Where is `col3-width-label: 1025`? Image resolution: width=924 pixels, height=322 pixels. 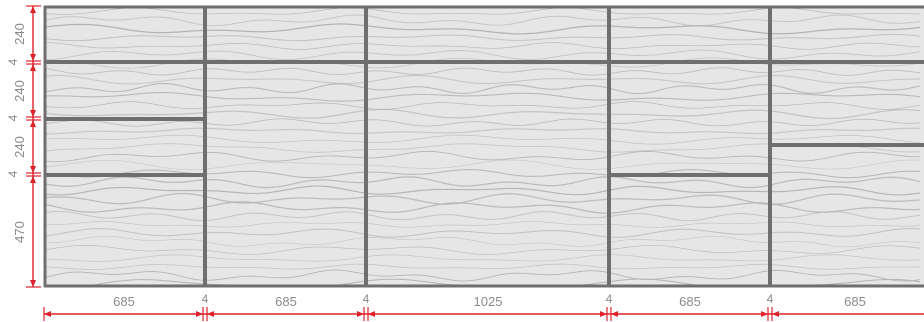
col3-width-label: 1025 is located at coordinates (488, 301).